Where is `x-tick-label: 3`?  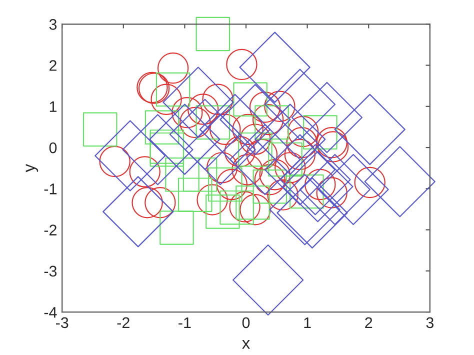 x-tick-label: 3 is located at coordinates (430, 322).